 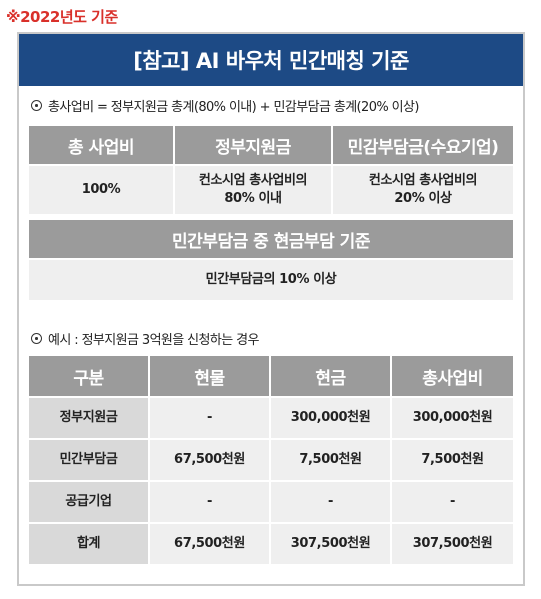 I want to click on ratio-header-row: 총 사업비 정부지원금 민감부담금(수요기업), so click(x=271, y=145).